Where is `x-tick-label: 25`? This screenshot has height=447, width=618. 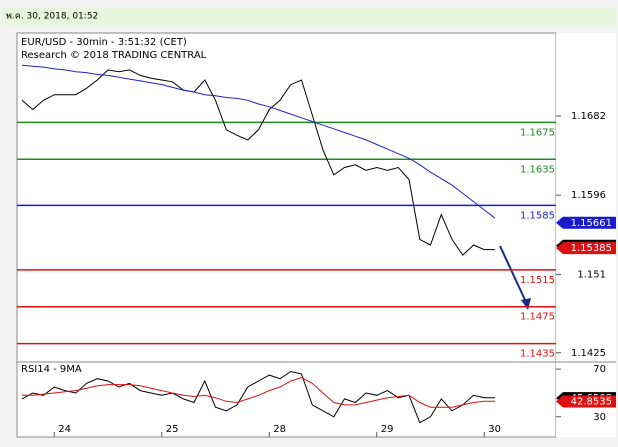 x-tick-label: 25 is located at coordinates (172, 429).